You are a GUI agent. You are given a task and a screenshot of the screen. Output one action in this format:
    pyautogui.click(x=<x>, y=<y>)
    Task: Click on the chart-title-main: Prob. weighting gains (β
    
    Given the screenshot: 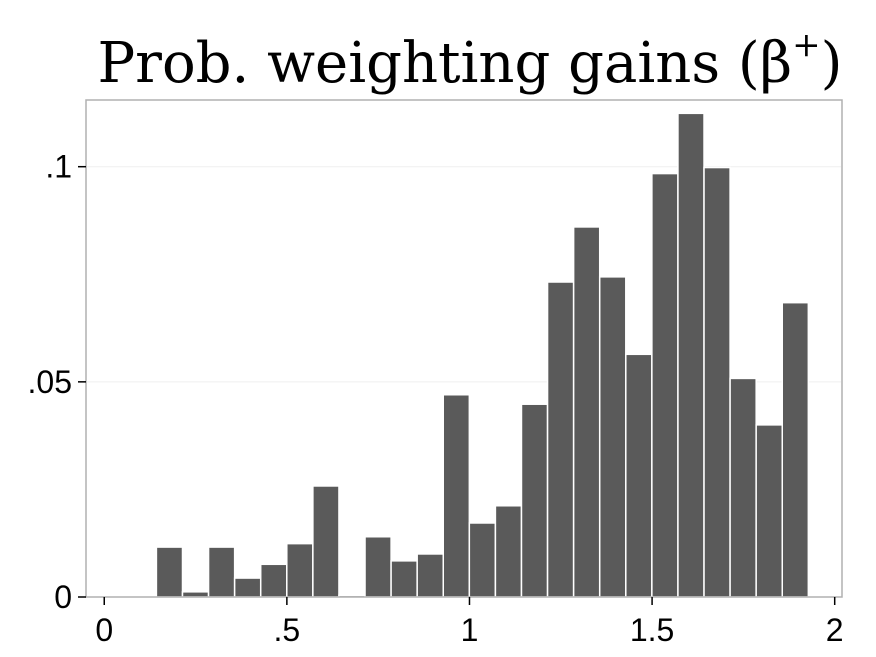 What is the action you would take?
    pyautogui.click(x=445, y=63)
    